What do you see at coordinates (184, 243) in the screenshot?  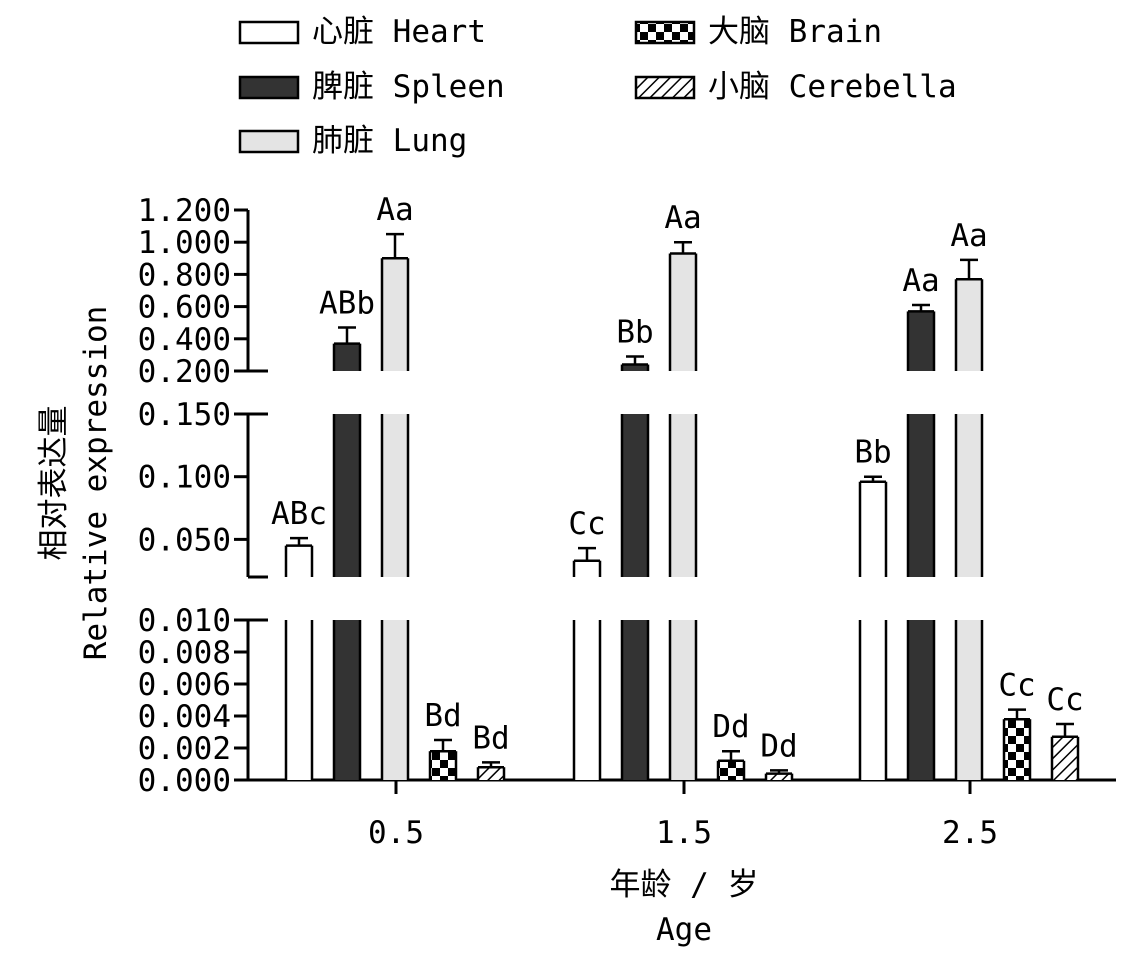 I see `y-tick-label: 1.000` at bounding box center [184, 243].